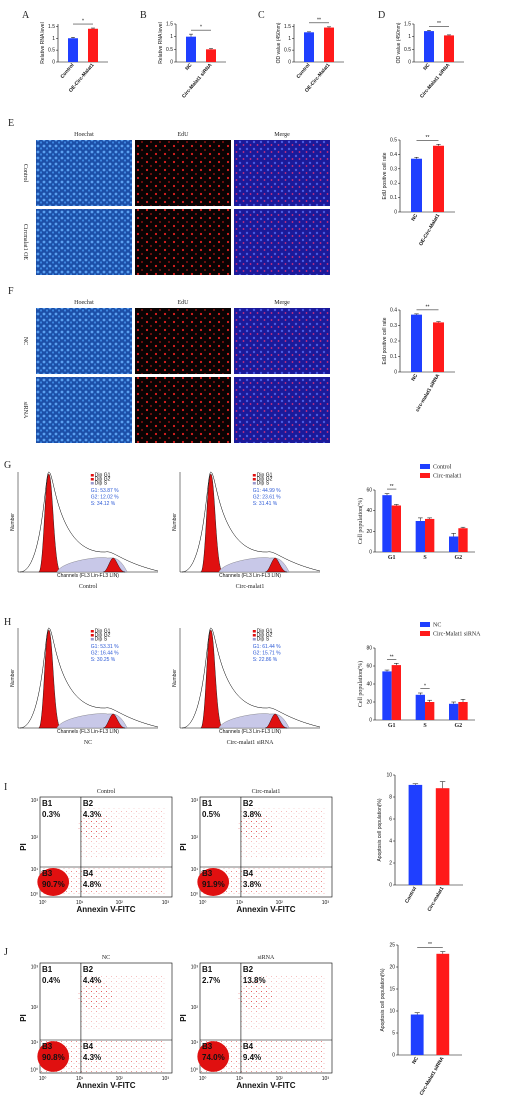 The width and height of the screenshot is (505, 1116). What do you see at coordinates (34, 1071) in the screenshot?
I see `y-tick-label: 10⁰` at bounding box center [34, 1071].